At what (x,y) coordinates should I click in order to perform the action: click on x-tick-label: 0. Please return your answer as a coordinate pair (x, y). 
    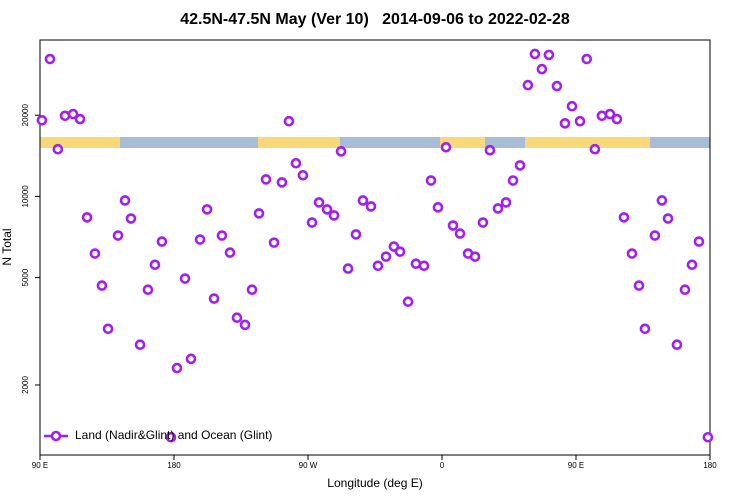
    Looking at the image, I should click on (442, 465).